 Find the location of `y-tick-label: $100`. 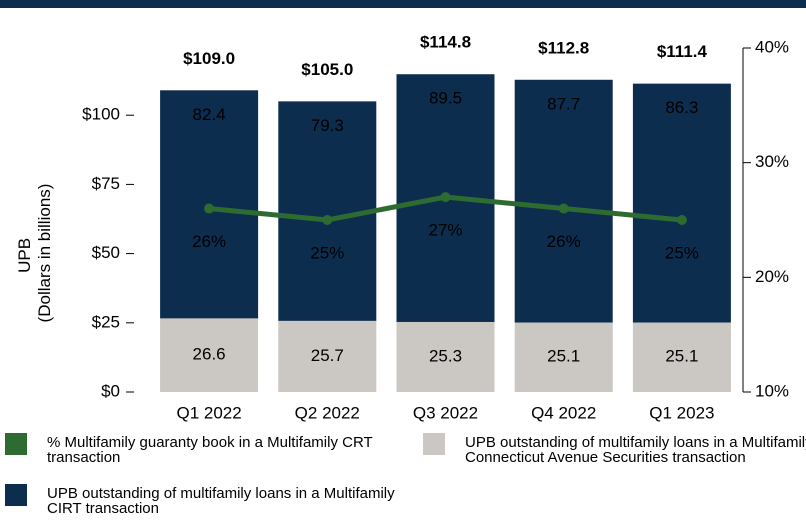

y-tick-label: $100 is located at coordinates (101, 114).